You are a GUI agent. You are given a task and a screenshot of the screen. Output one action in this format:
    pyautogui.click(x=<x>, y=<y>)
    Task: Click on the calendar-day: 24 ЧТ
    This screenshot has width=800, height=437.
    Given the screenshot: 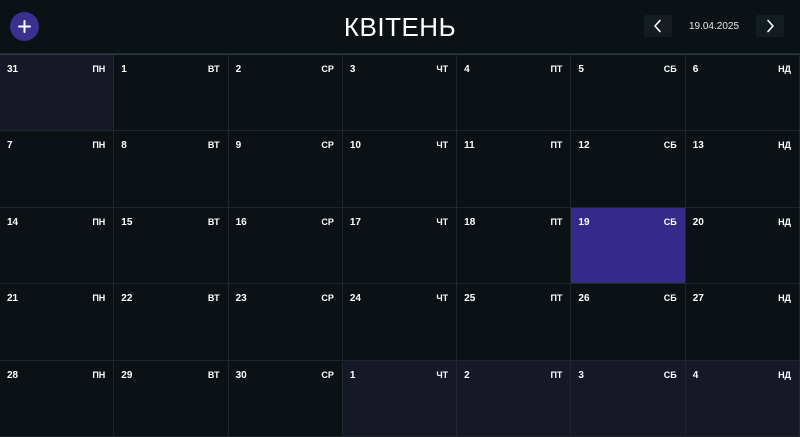 What is the action you would take?
    pyautogui.click(x=400, y=322)
    